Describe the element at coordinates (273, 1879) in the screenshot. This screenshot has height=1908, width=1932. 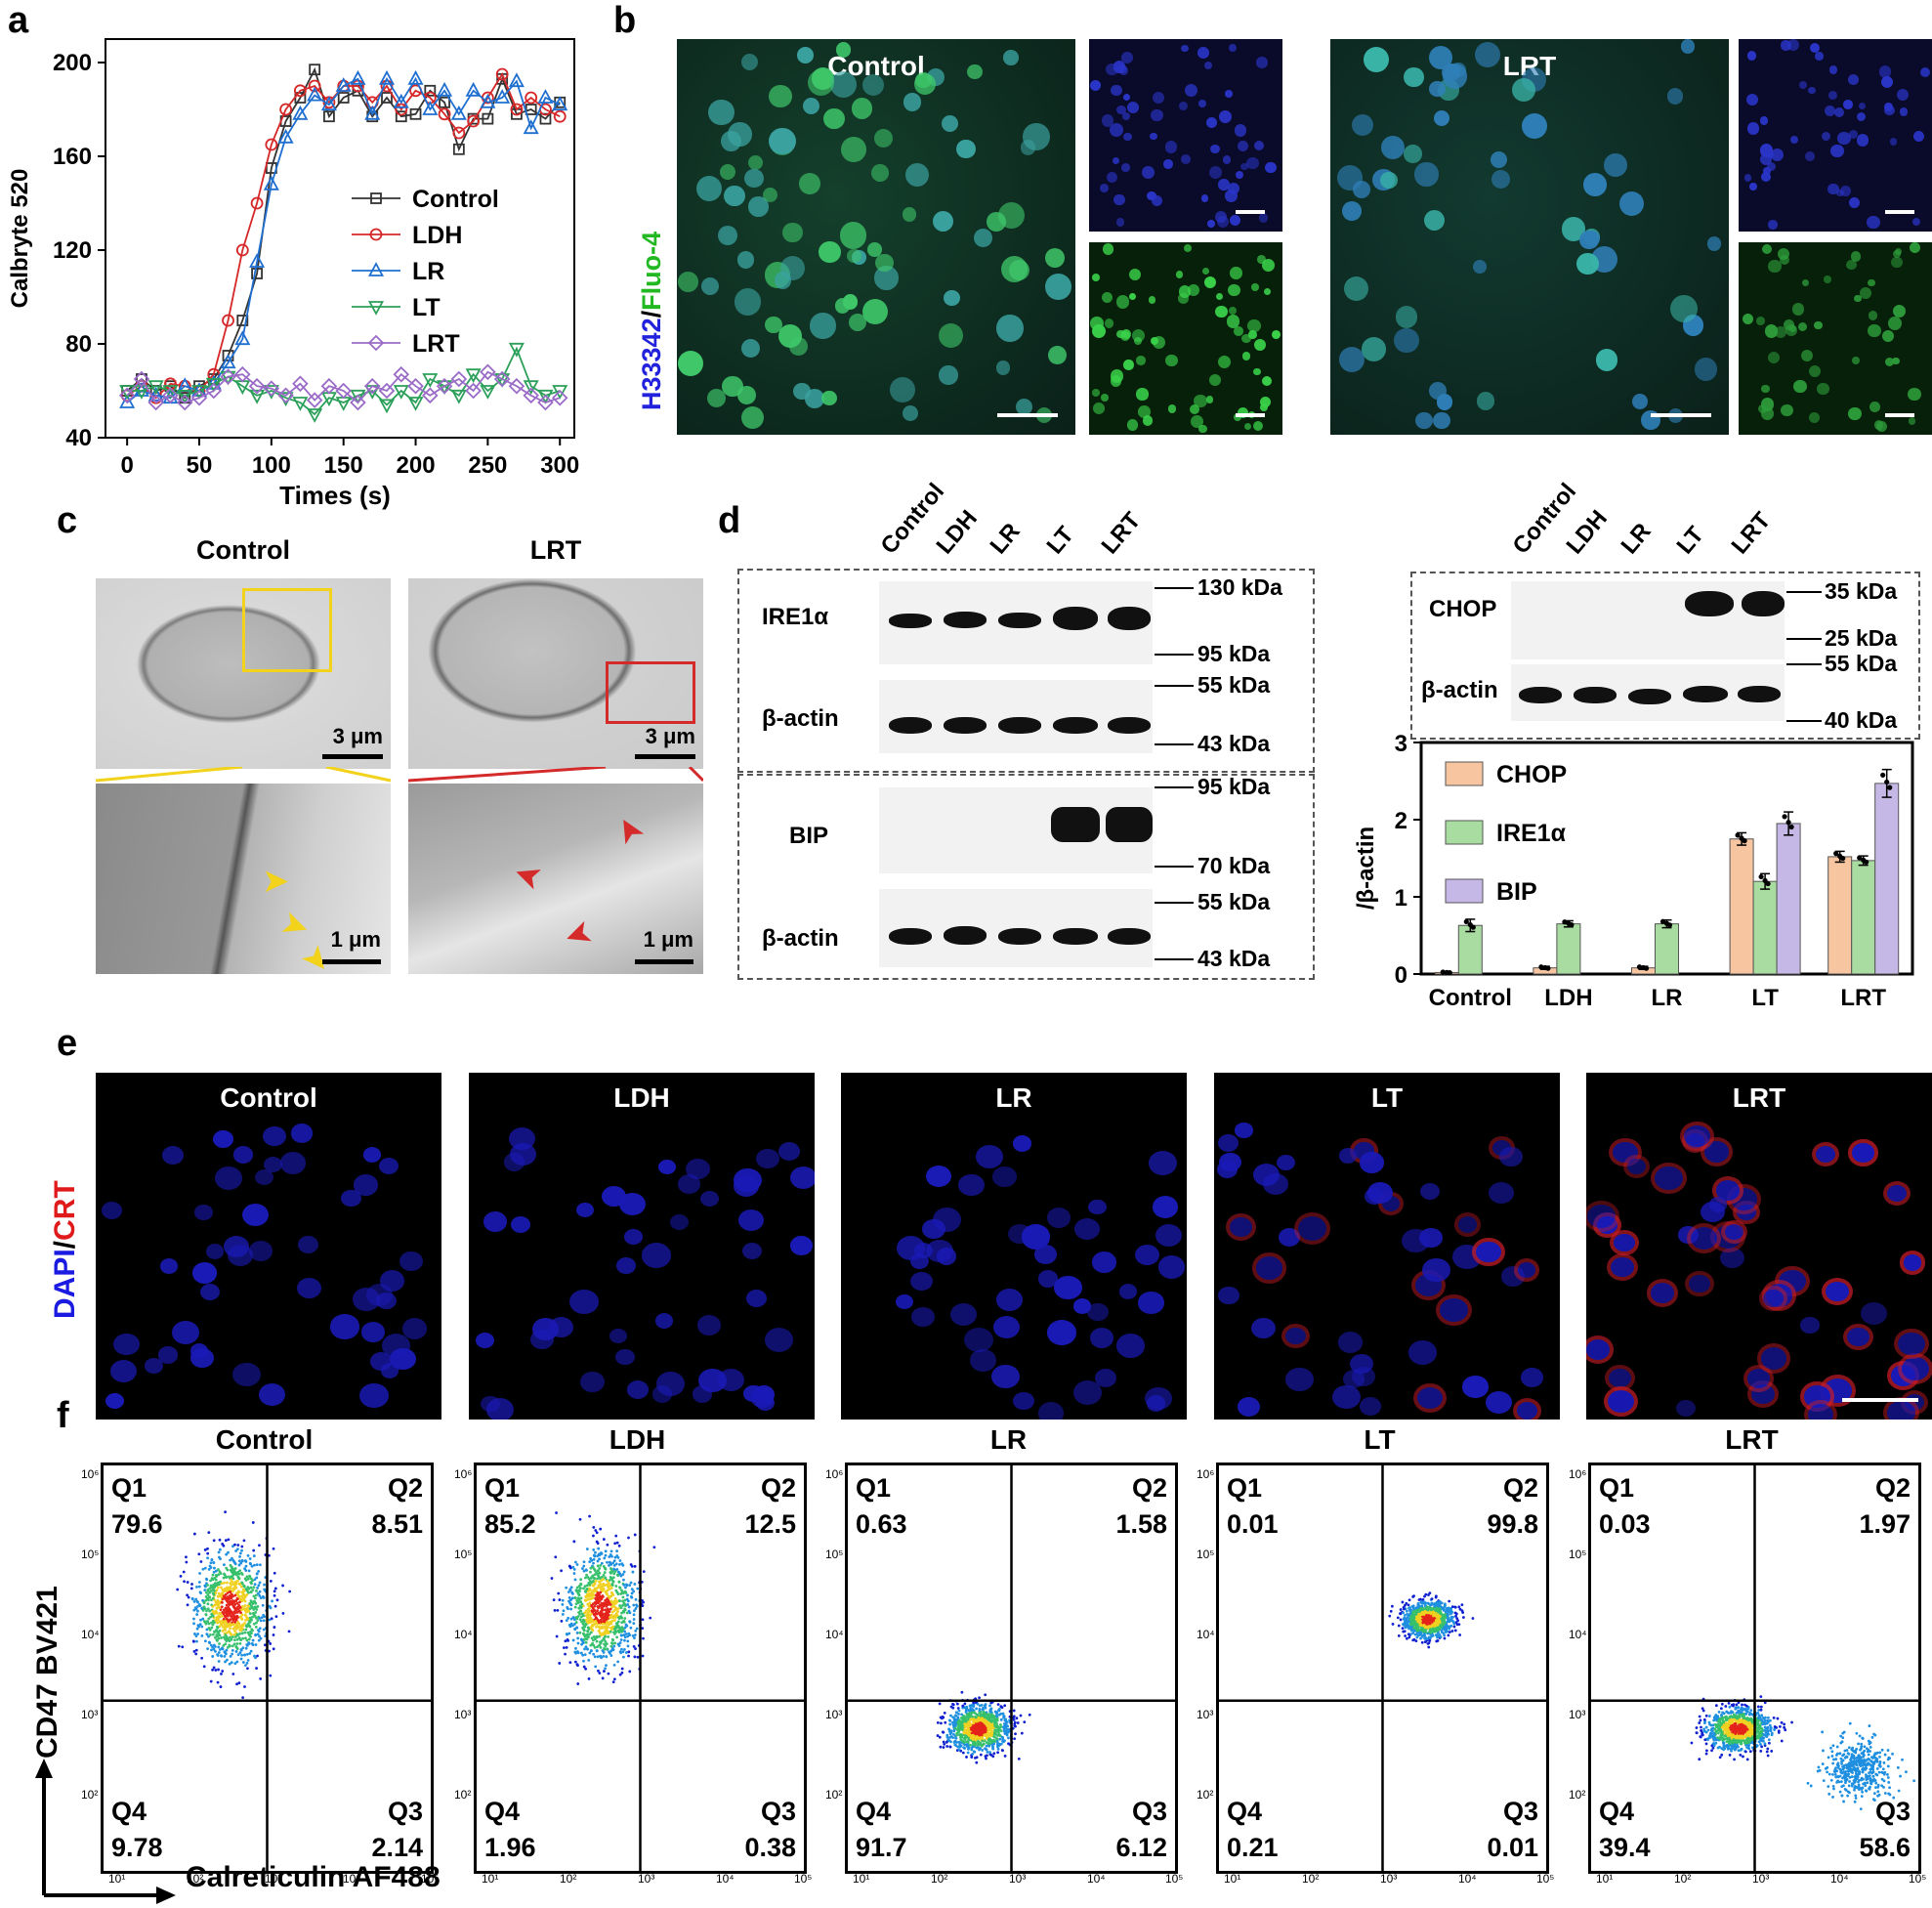
I see `x-tick-label: 10³` at that location.